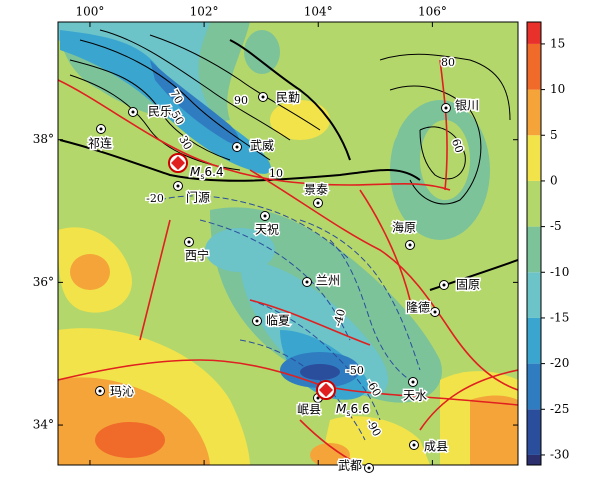 This screenshot has height=492, width=602. What do you see at coordinates (267, 230) in the screenshot?
I see `city-label: 天祝` at bounding box center [267, 230].